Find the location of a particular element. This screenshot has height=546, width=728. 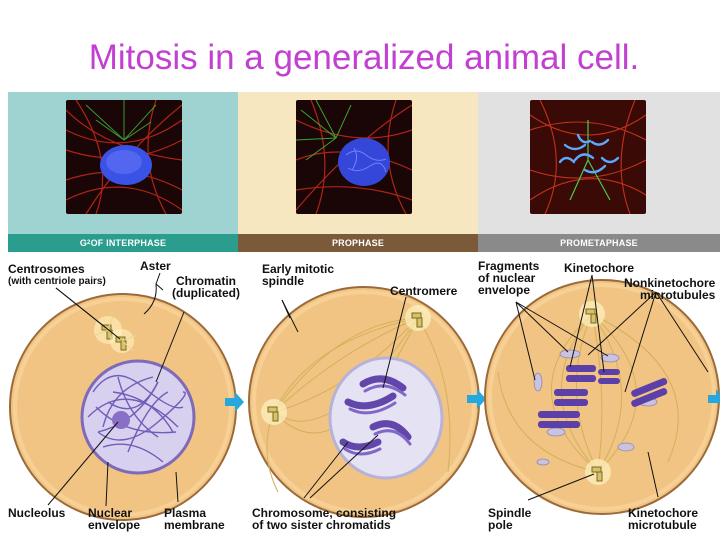

phase-main: PROMETAPHASE is located at coordinates (599, 243).